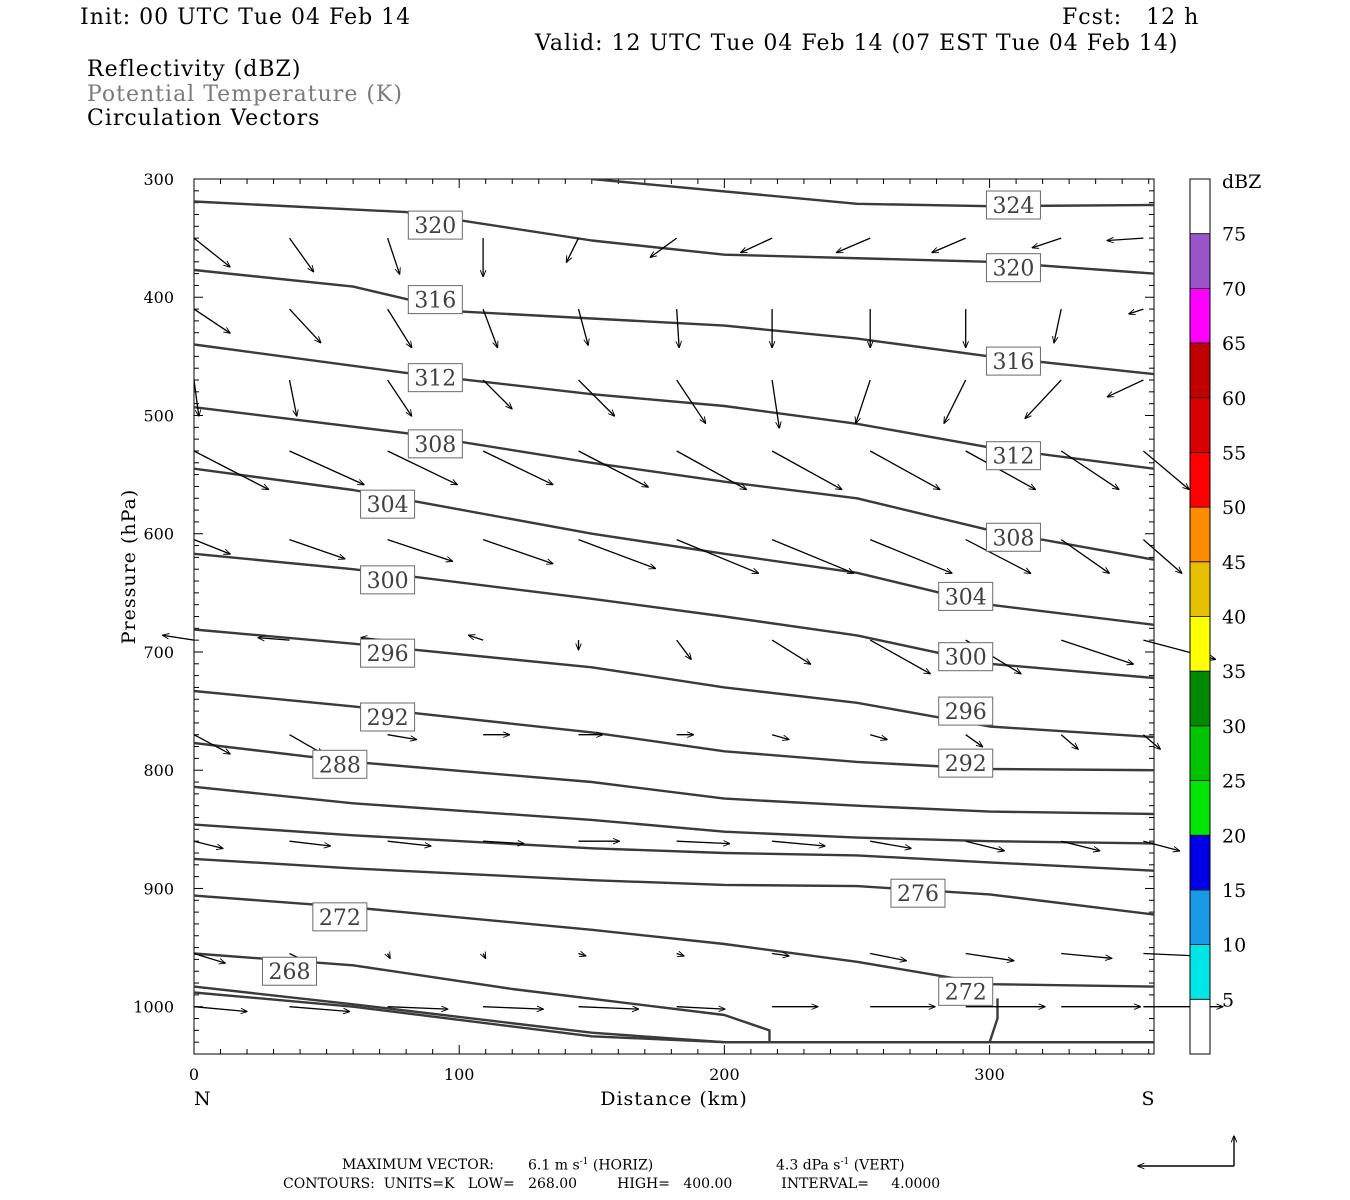 This screenshot has width=1350, height=1200. I want to click on y-tick-label: 500, so click(158, 415).